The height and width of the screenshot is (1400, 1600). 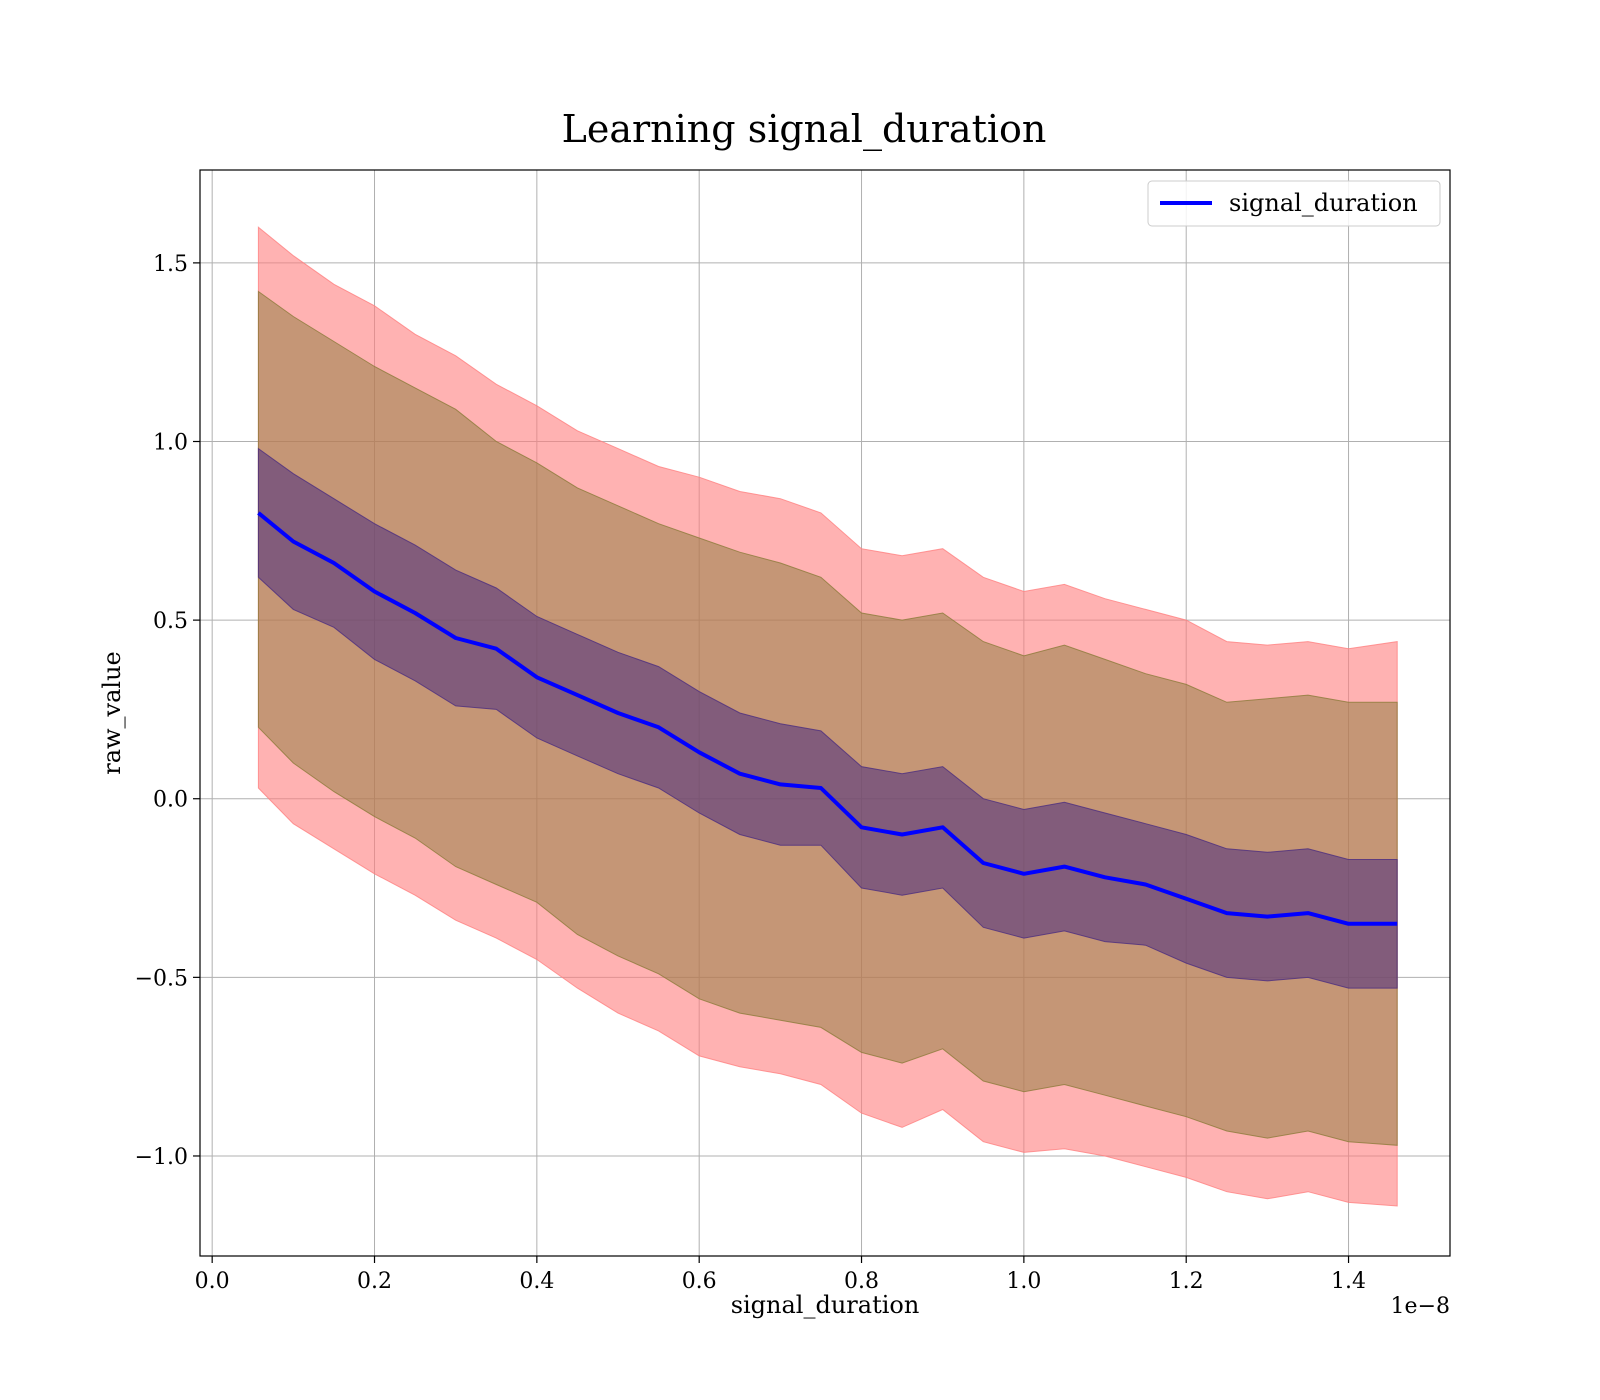 What do you see at coordinates (170, 621) in the screenshot?
I see `y-tick-label: 0.5` at bounding box center [170, 621].